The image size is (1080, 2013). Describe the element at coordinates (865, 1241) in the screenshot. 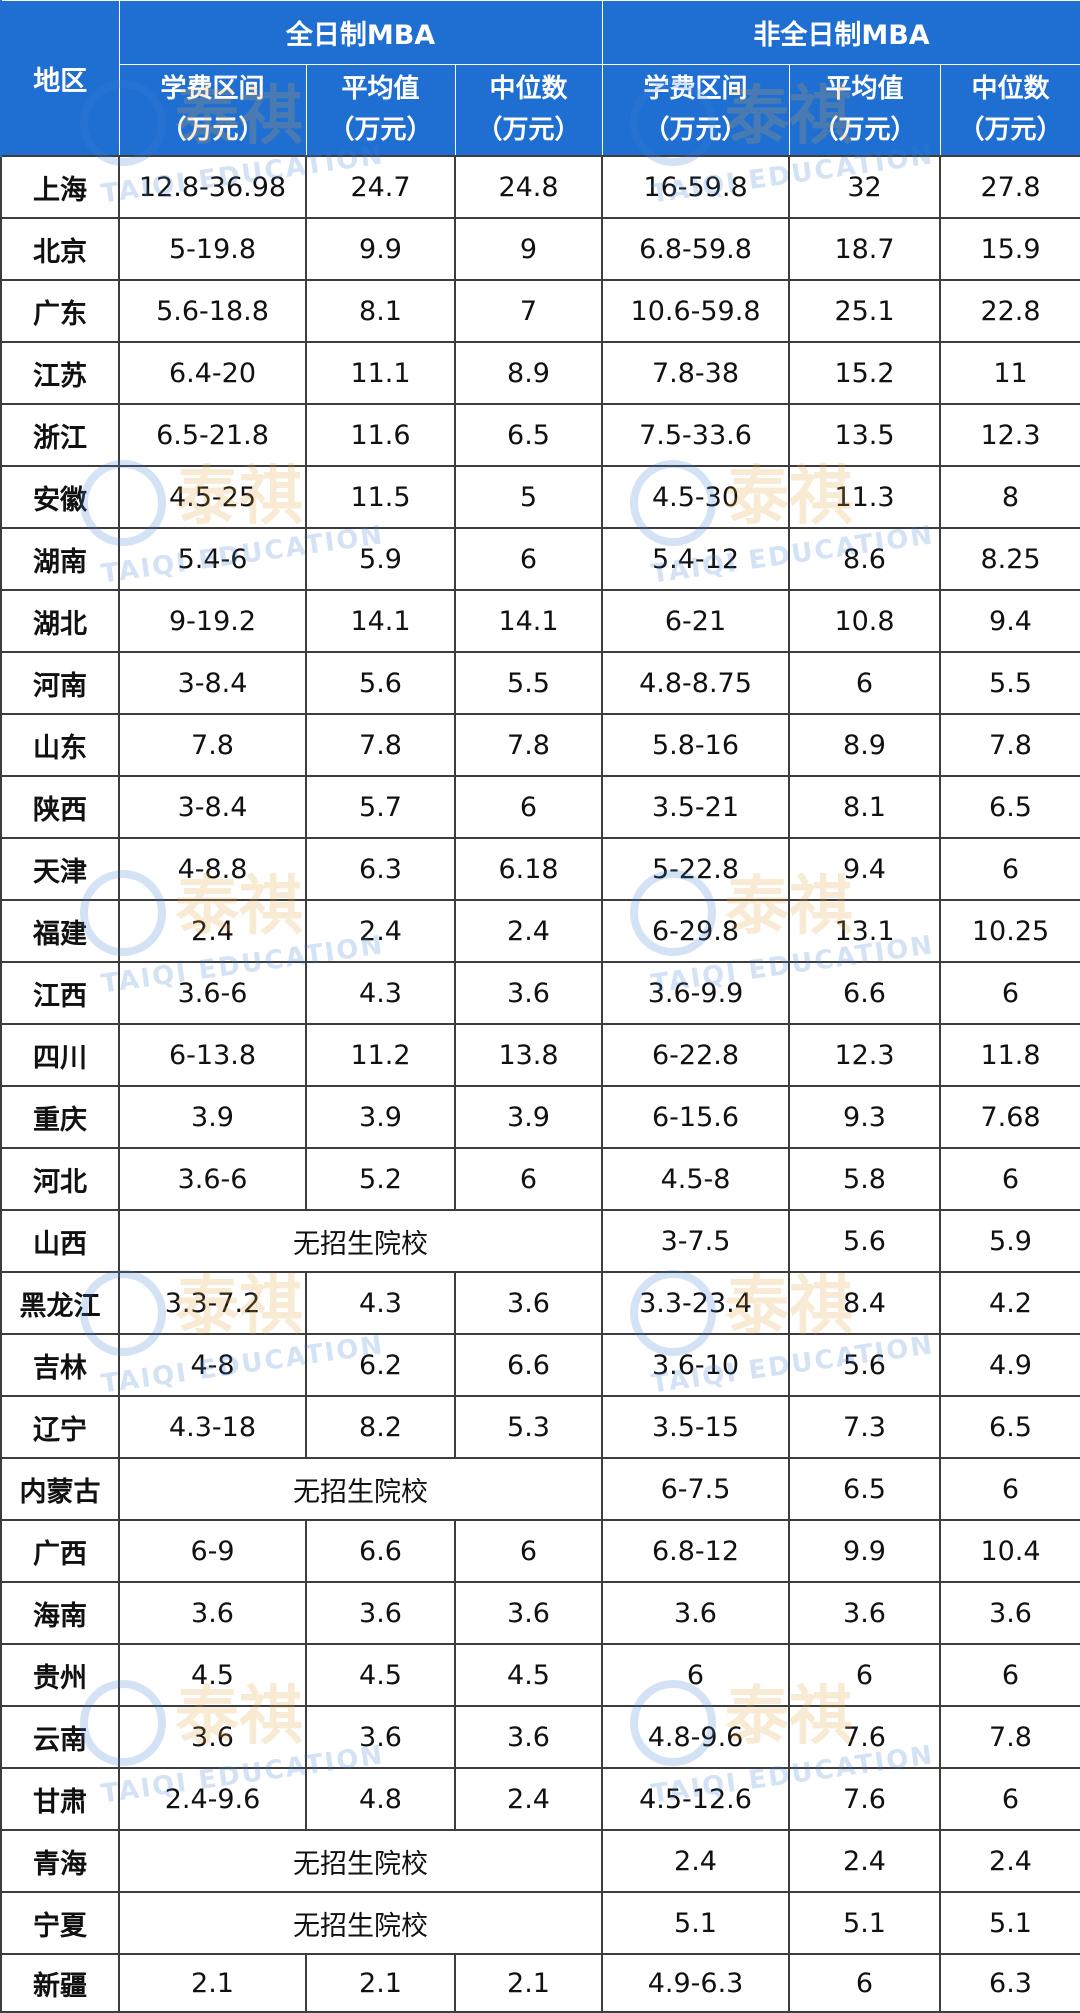

I see `pt-average-cell: 5.6` at that location.